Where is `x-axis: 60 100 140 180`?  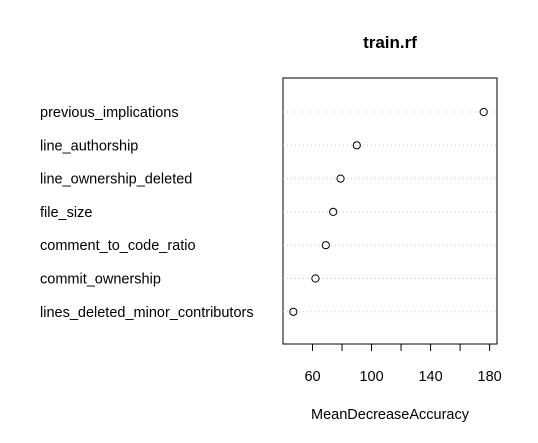 x-axis: 60 100 140 180 is located at coordinates (403, 364).